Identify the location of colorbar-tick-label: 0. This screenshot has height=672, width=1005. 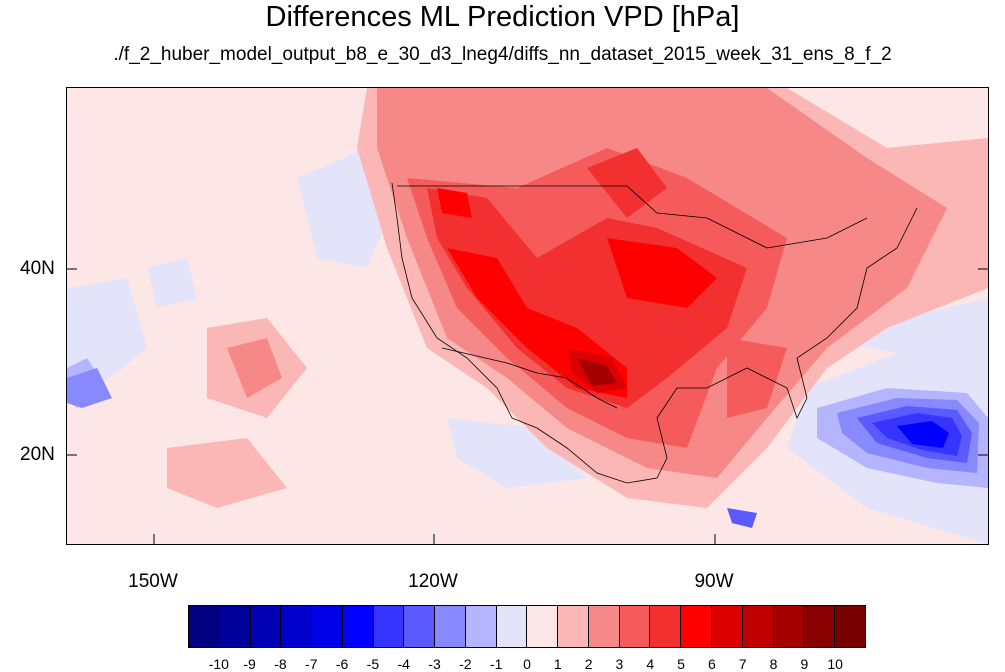
(527, 664).